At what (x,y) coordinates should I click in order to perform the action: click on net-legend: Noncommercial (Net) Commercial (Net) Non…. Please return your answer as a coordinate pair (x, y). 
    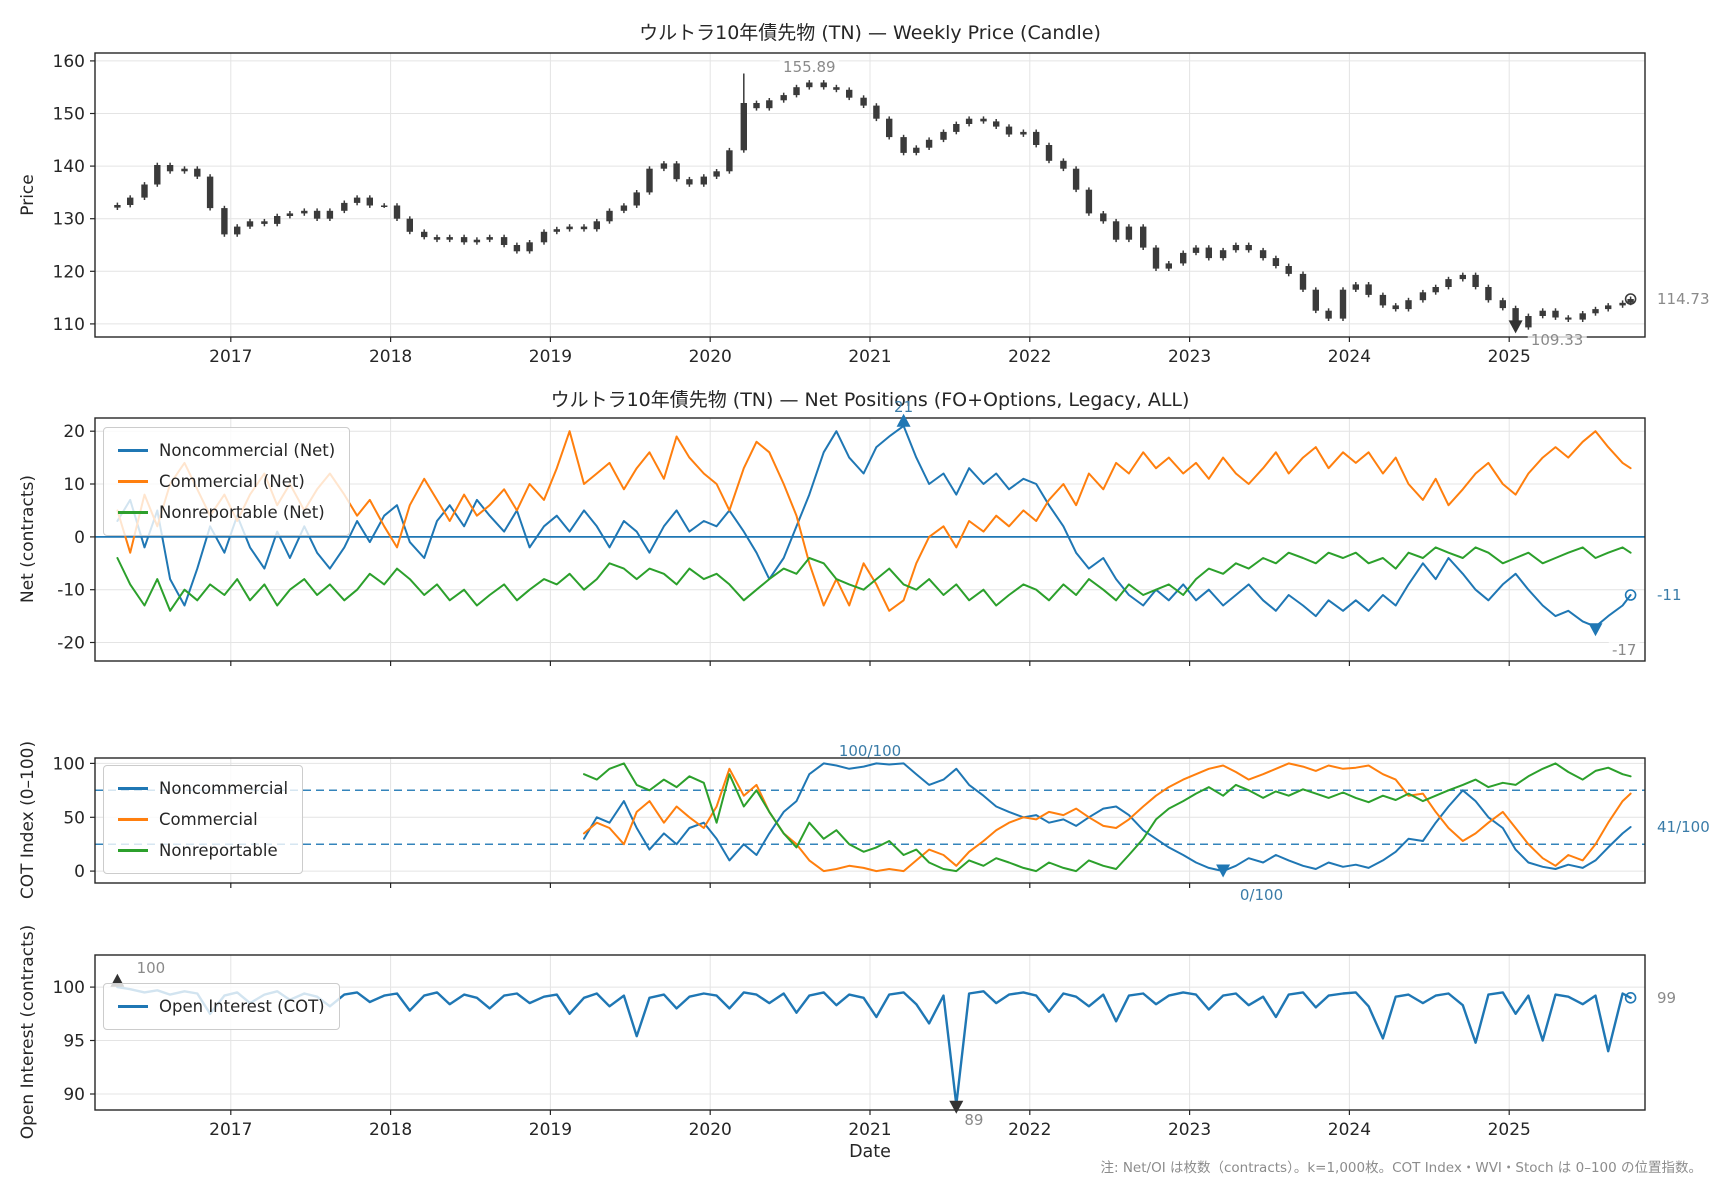
    Looking at the image, I should click on (227, 481).